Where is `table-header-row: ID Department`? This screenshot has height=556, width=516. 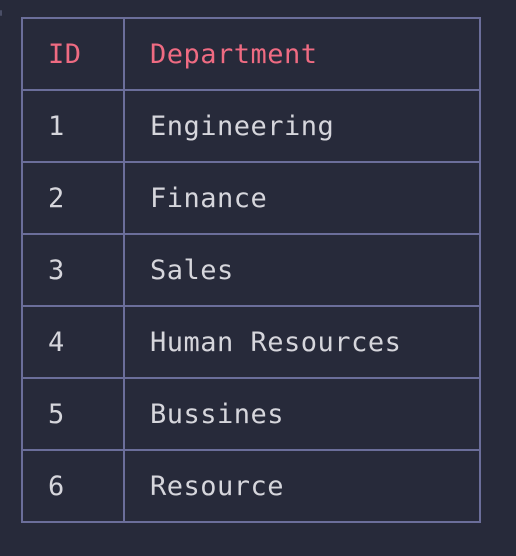
table-header-row: ID Department is located at coordinates (251, 54).